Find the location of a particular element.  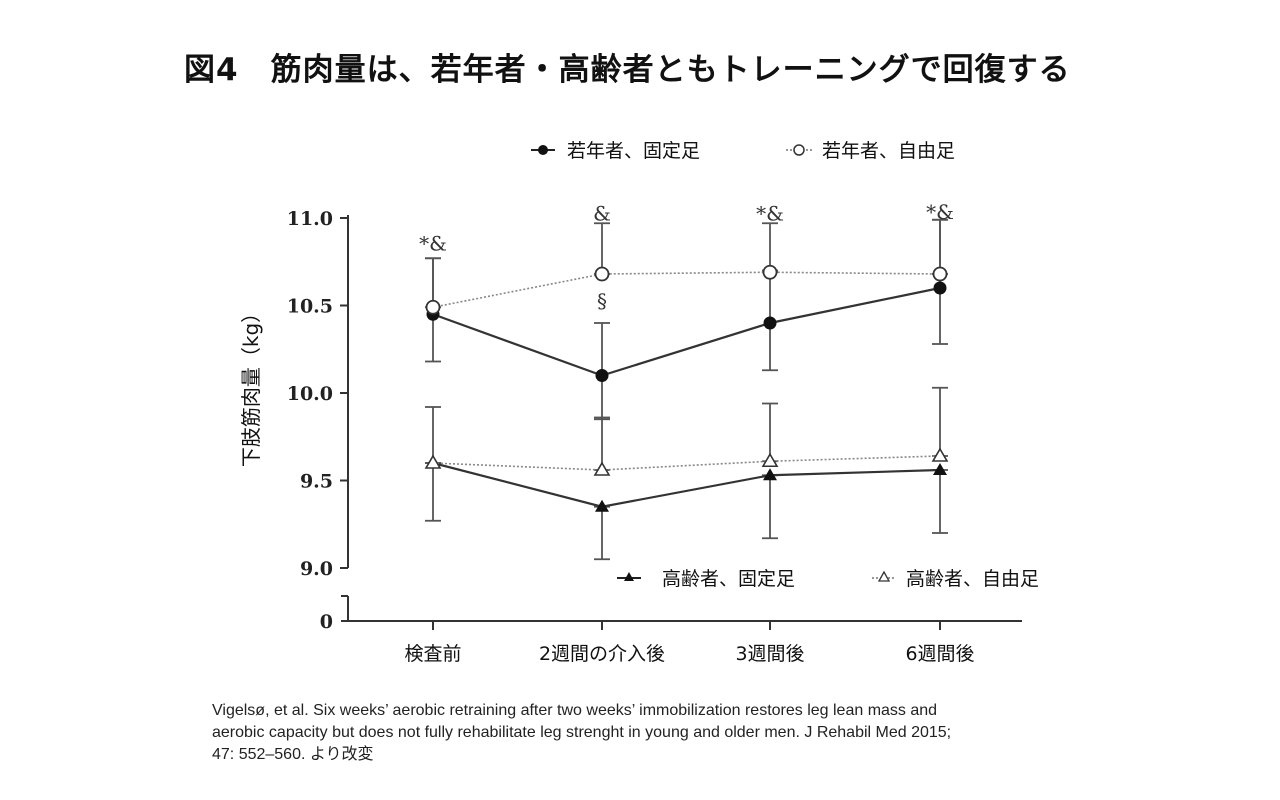

y-axis-label: 下肢筋肉量（kg） is located at coordinates (251, 385).